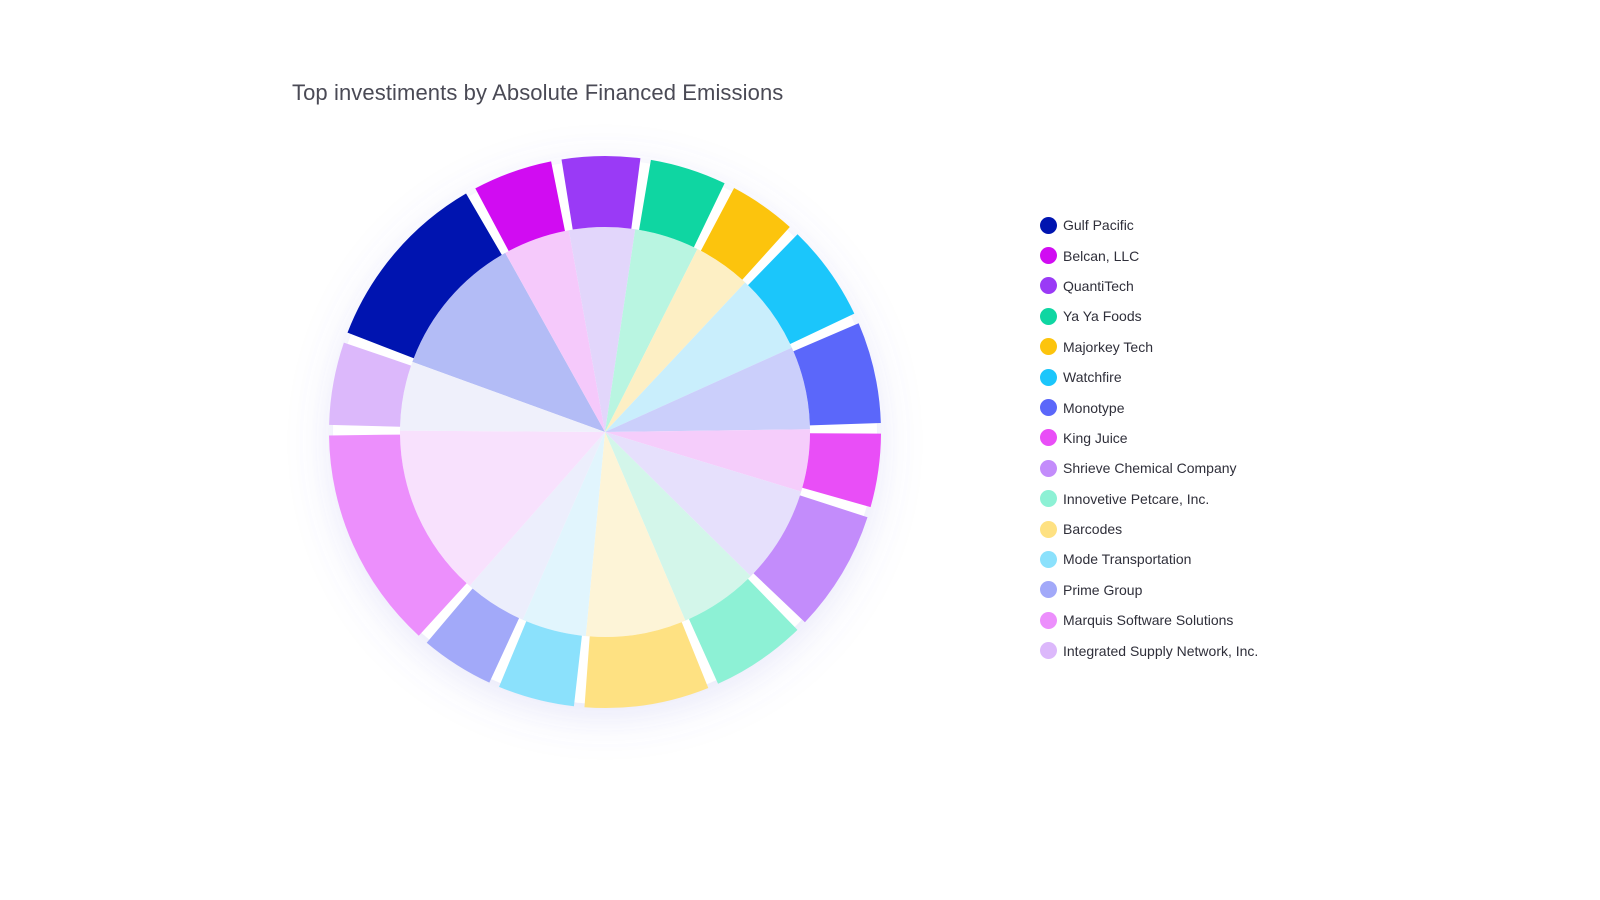 The image size is (1600, 900). Describe the element at coordinates (1093, 529) in the screenshot. I see `legend-label: Barcodes` at that location.